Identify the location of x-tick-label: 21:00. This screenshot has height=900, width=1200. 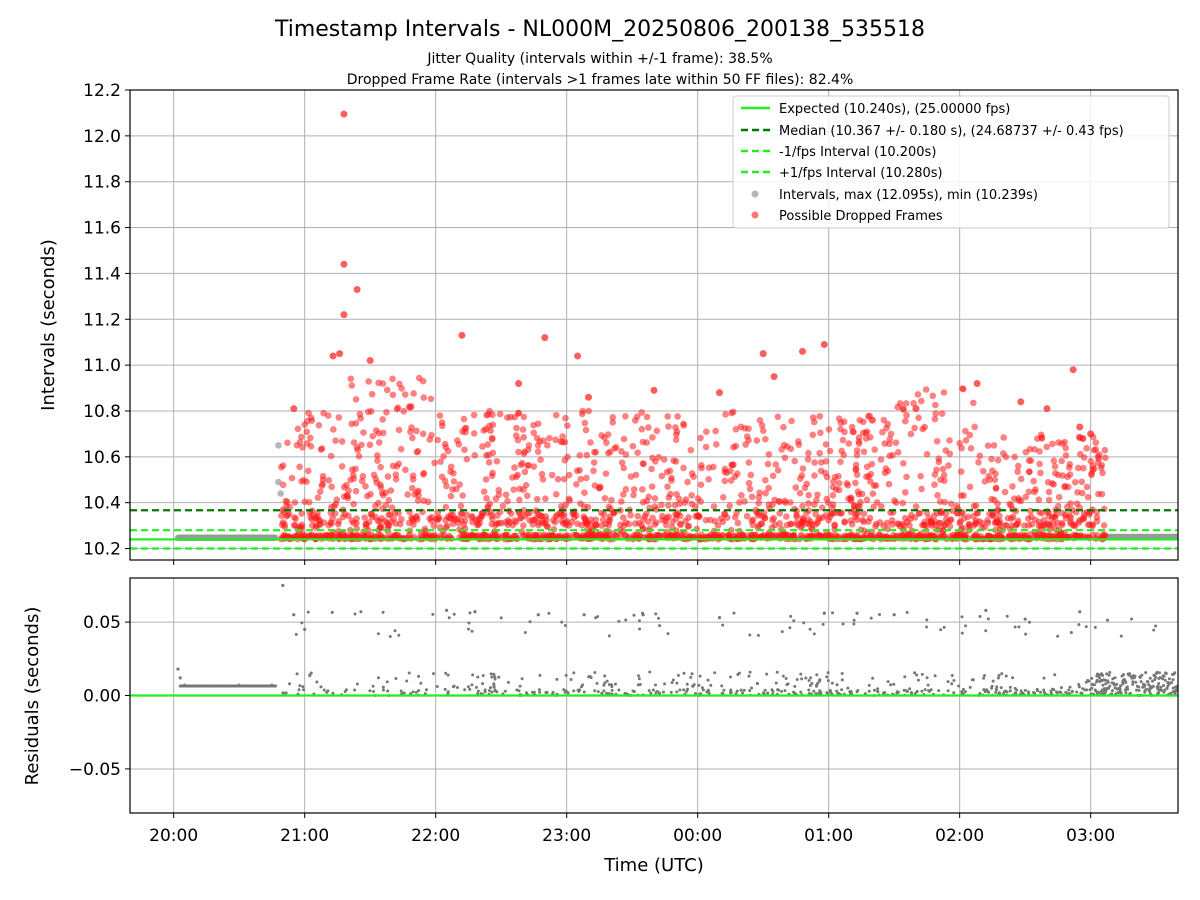
(304, 836).